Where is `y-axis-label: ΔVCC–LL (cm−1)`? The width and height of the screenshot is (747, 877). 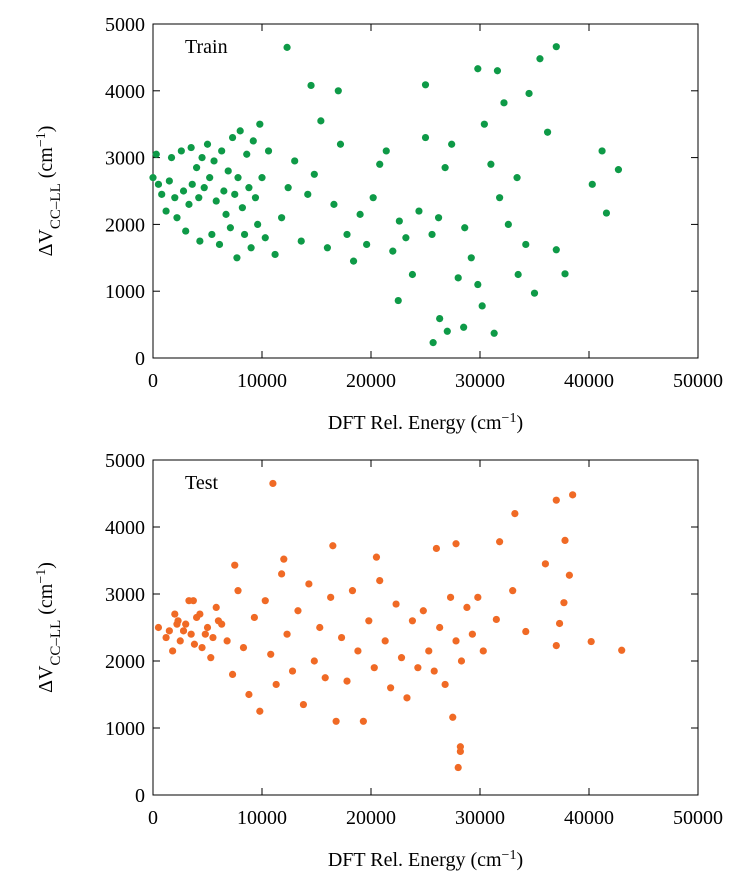 y-axis-label: ΔVCC–LL (cm−1) is located at coordinates (49, 191).